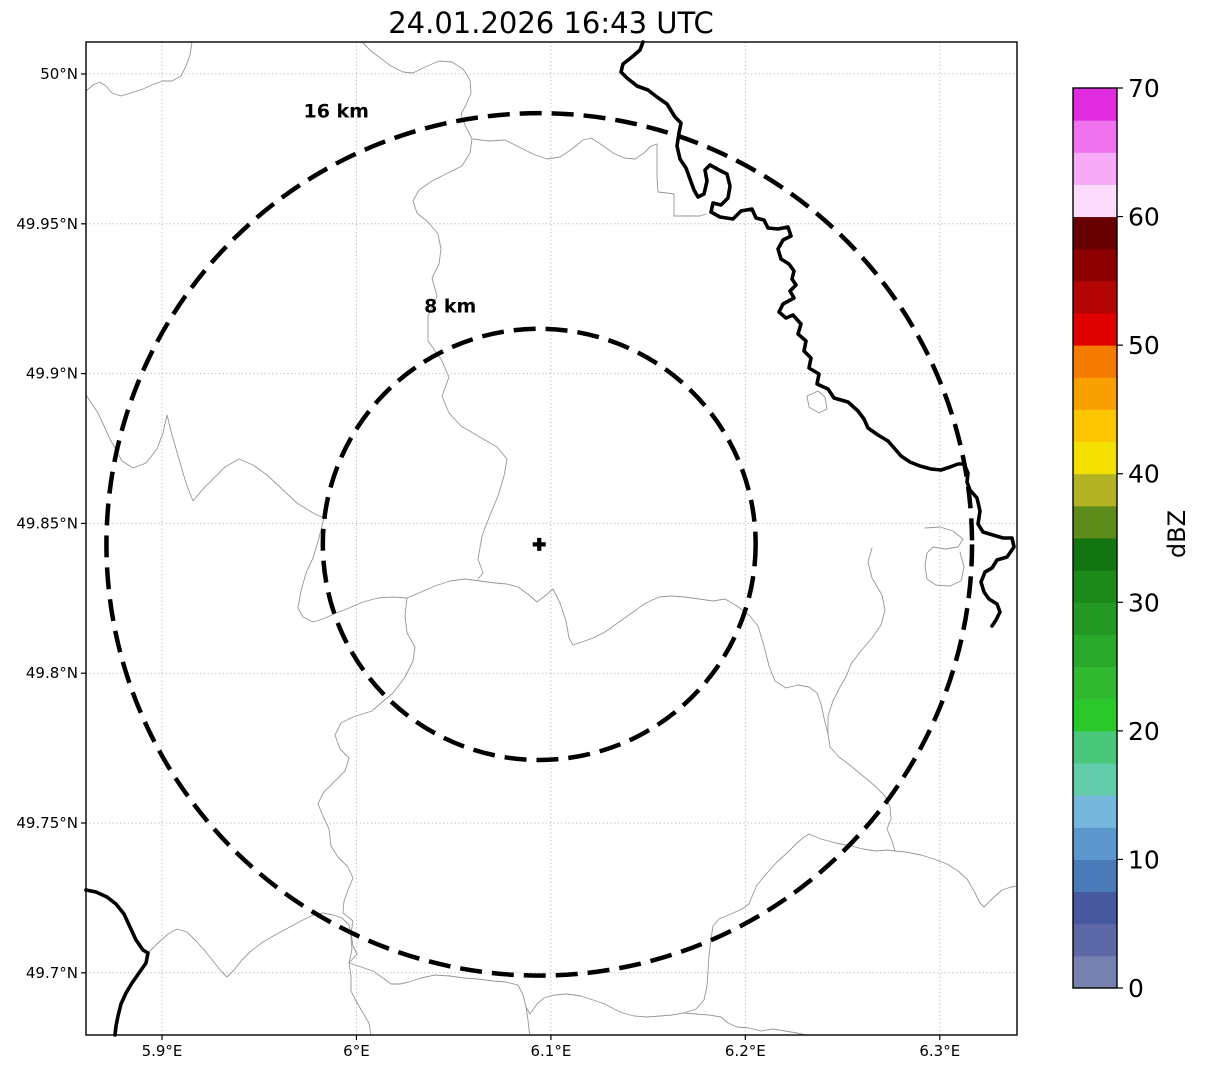  Describe the element at coordinates (1144, 731) in the screenshot. I see `colorbar-tick-label: 20` at that location.